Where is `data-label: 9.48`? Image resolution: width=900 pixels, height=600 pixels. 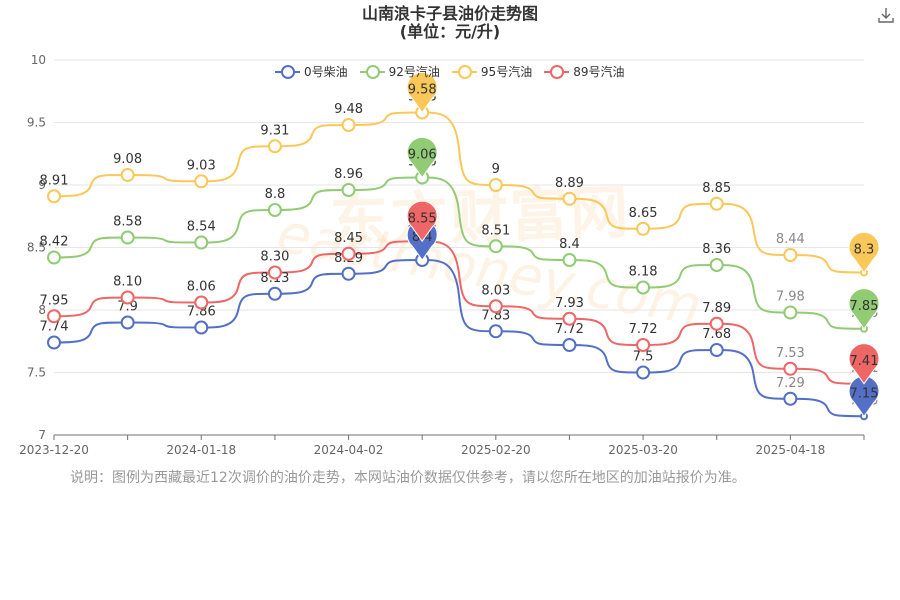
data-label: 9.48 is located at coordinates (348, 109).